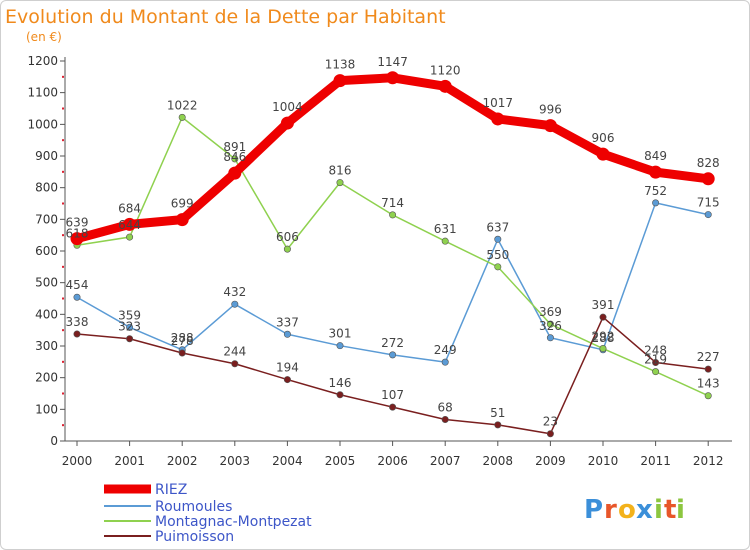 The width and height of the screenshot is (750, 550). Describe the element at coordinates (54, 441) in the screenshot. I see `y-tick-label: 0` at that location.